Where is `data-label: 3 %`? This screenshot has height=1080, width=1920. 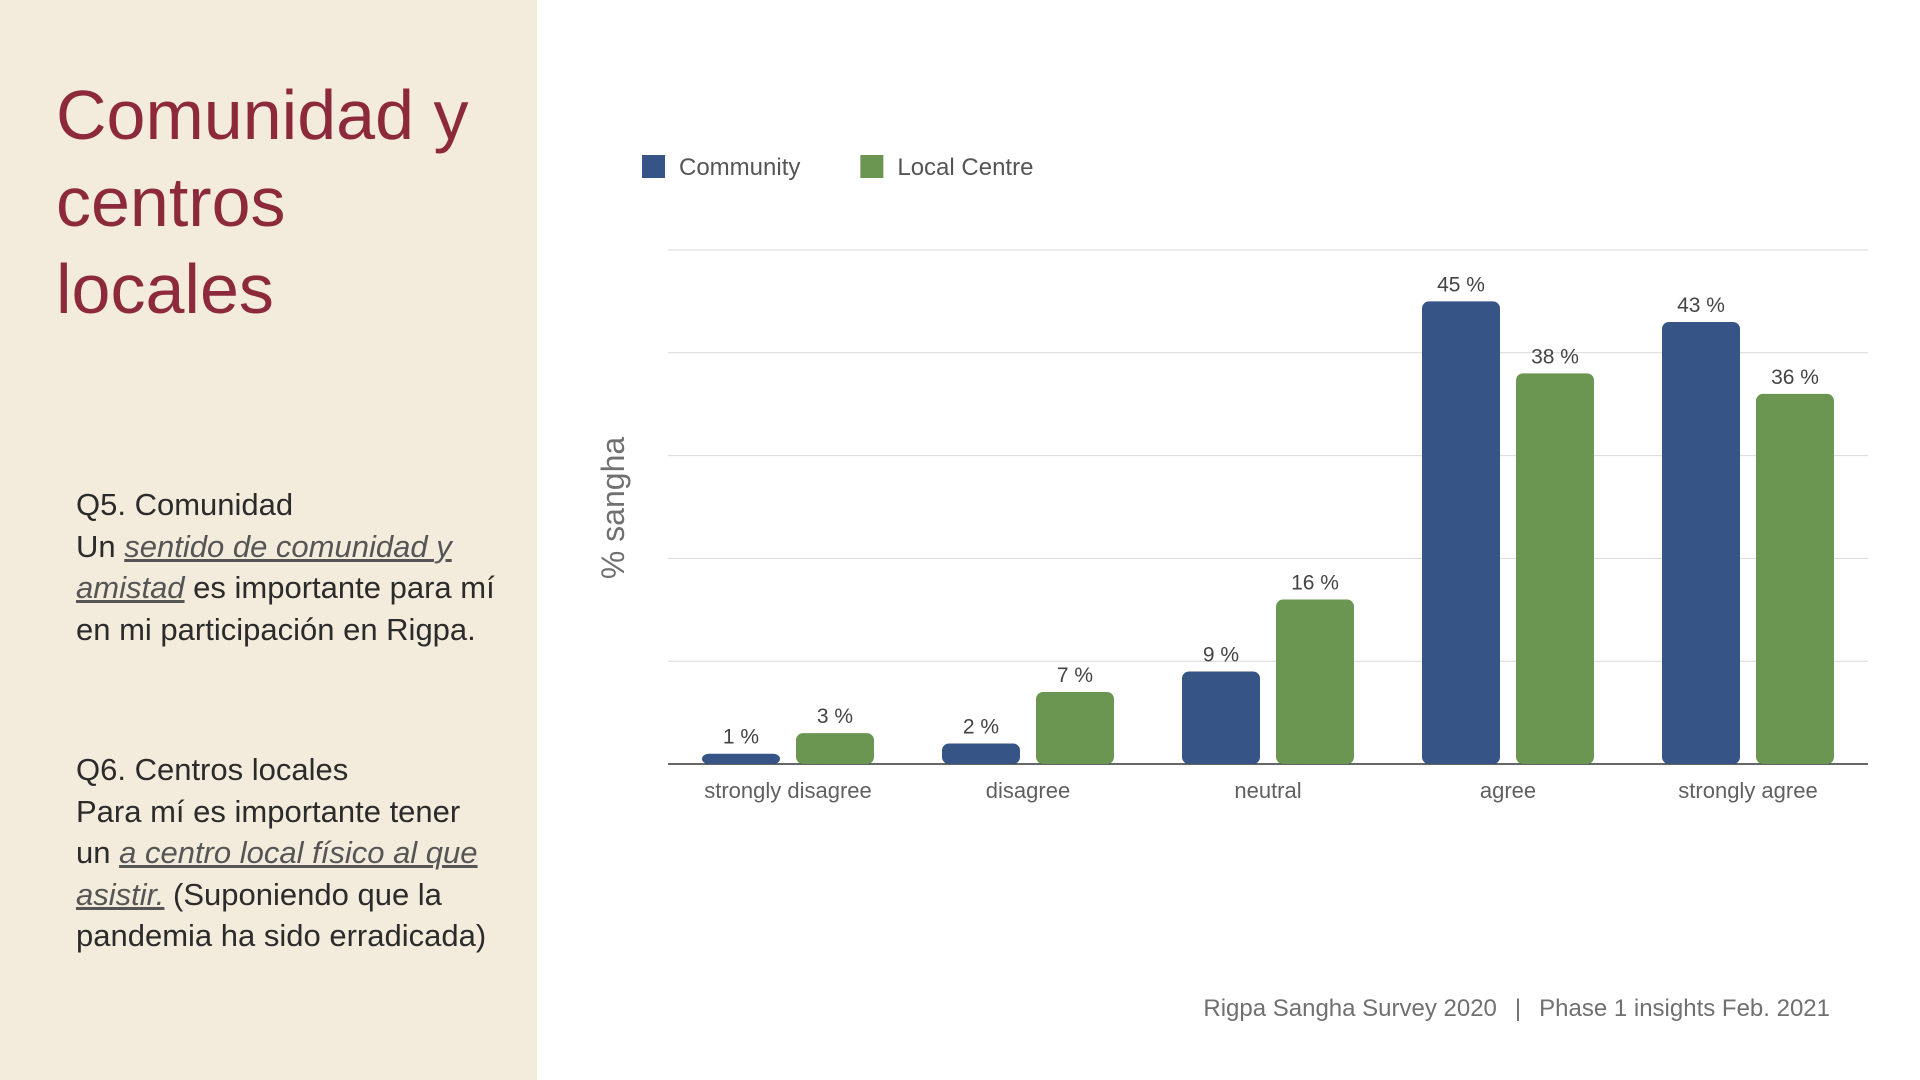 data-label: 3 % is located at coordinates (835, 716).